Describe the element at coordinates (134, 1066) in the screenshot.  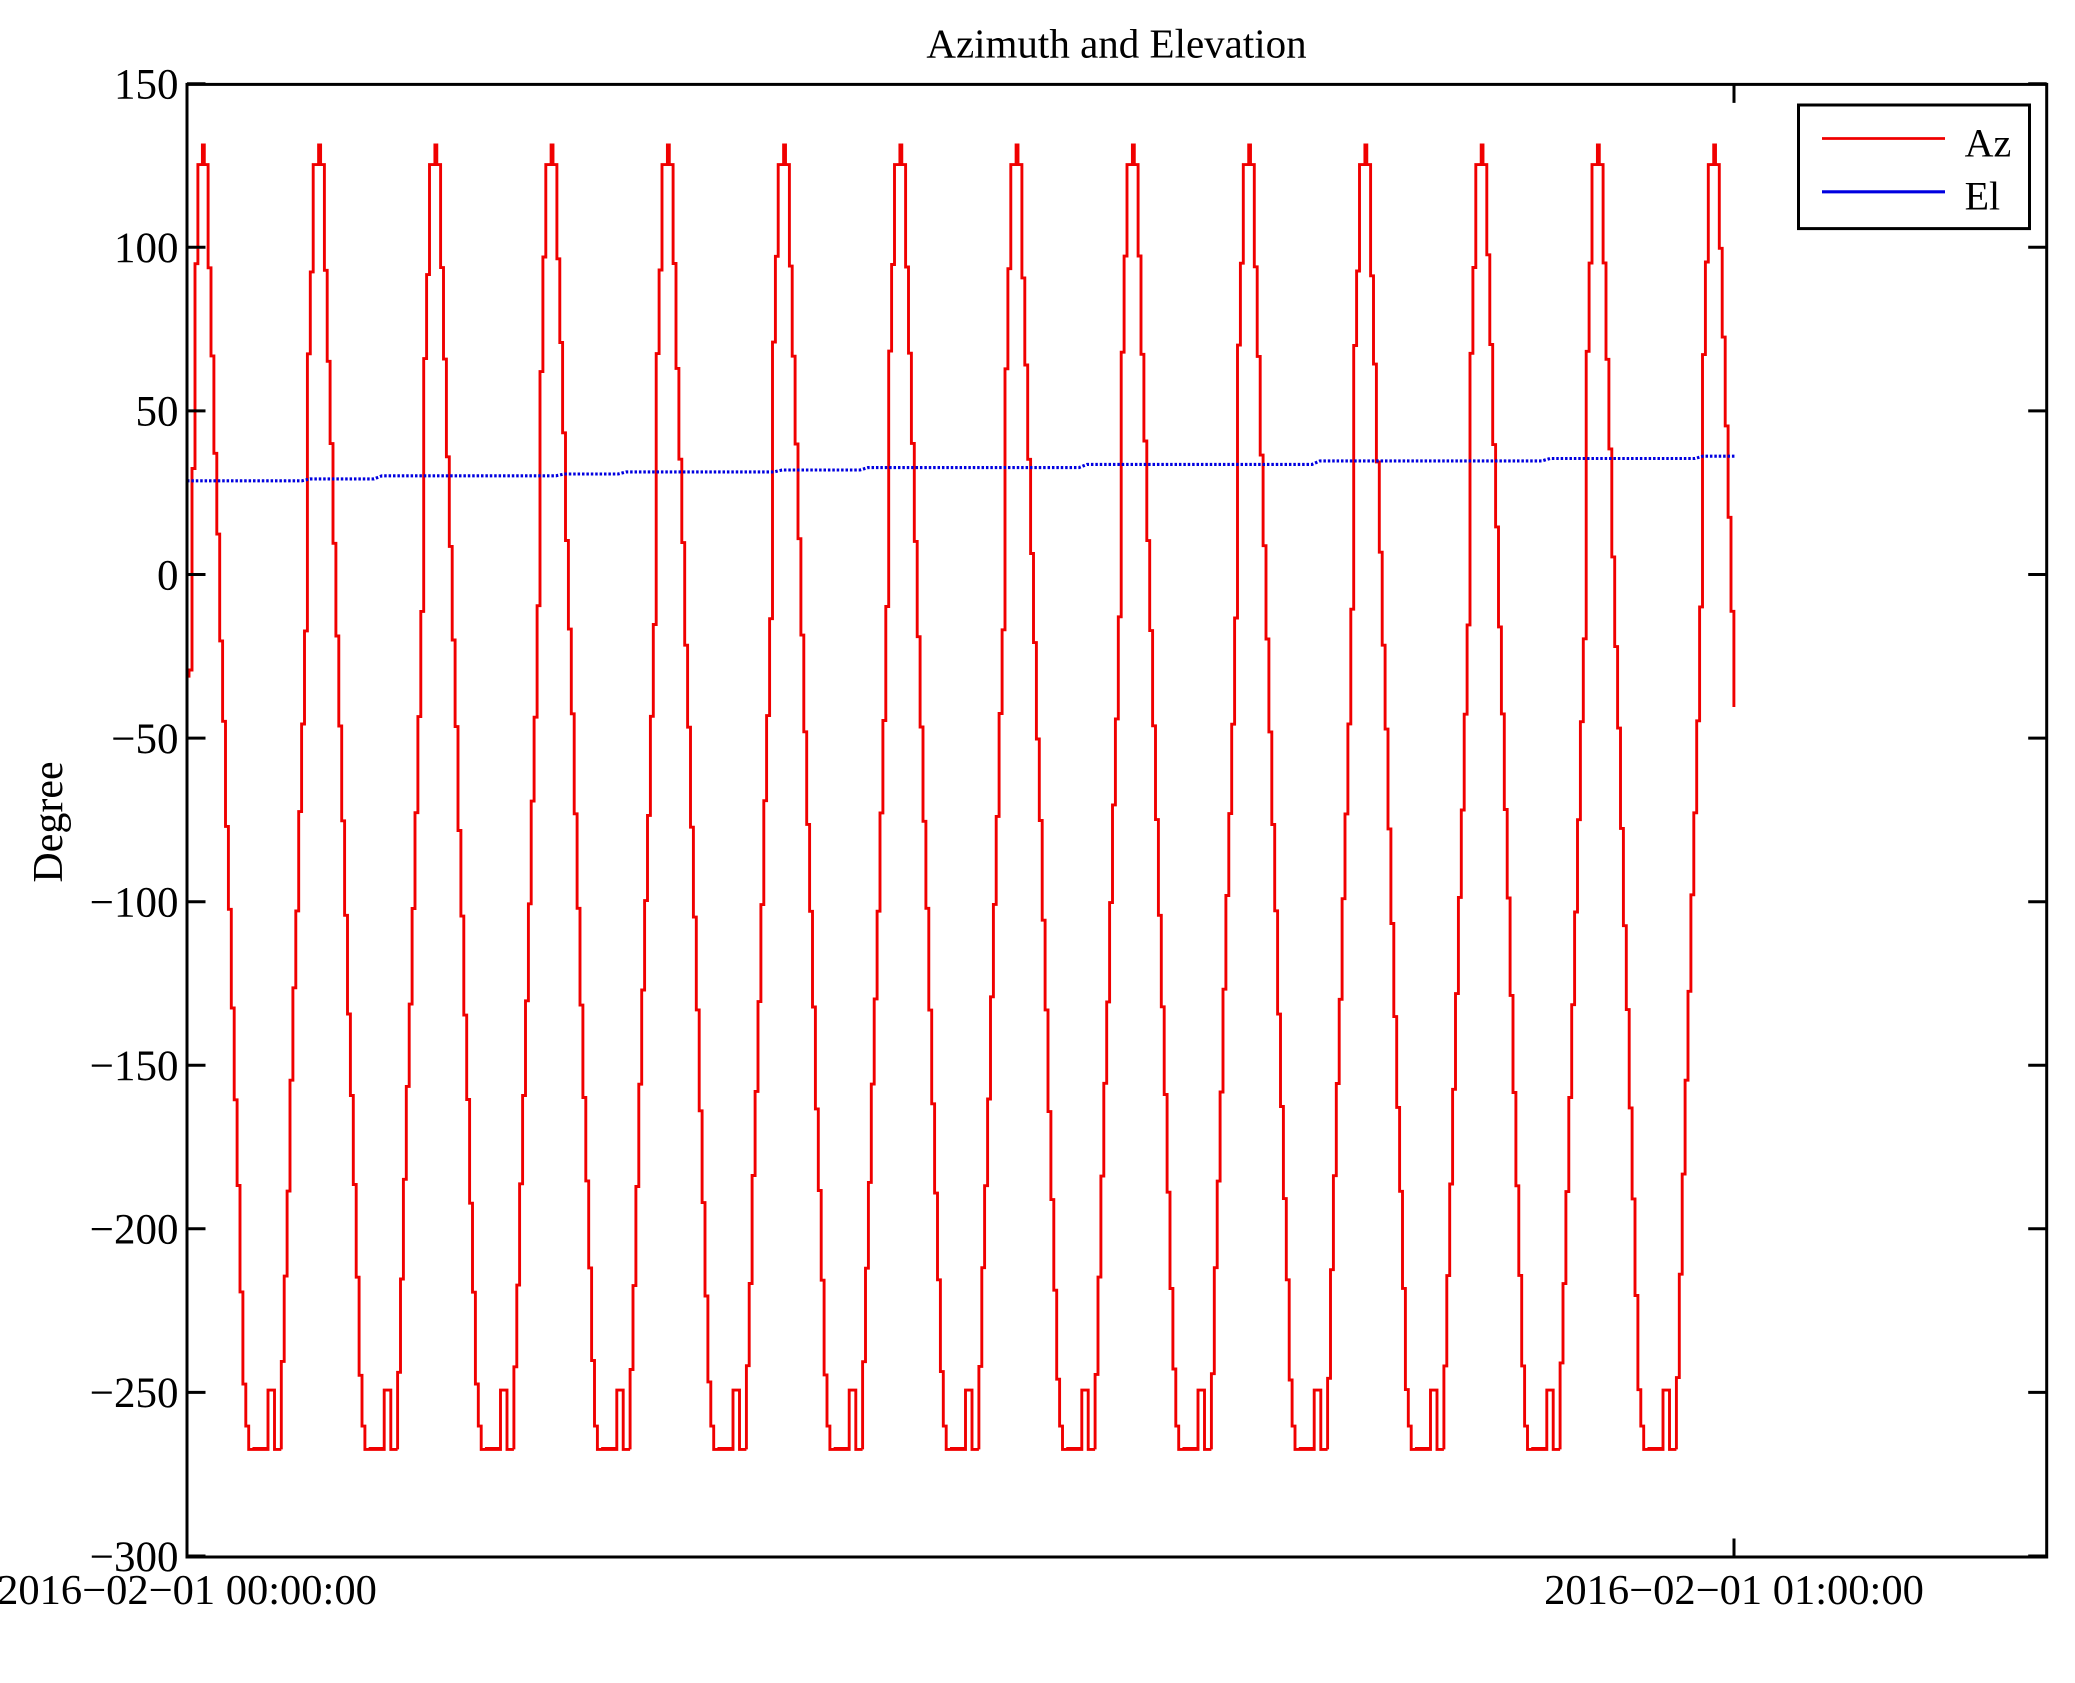
I see `svg-text: −150` at that location.